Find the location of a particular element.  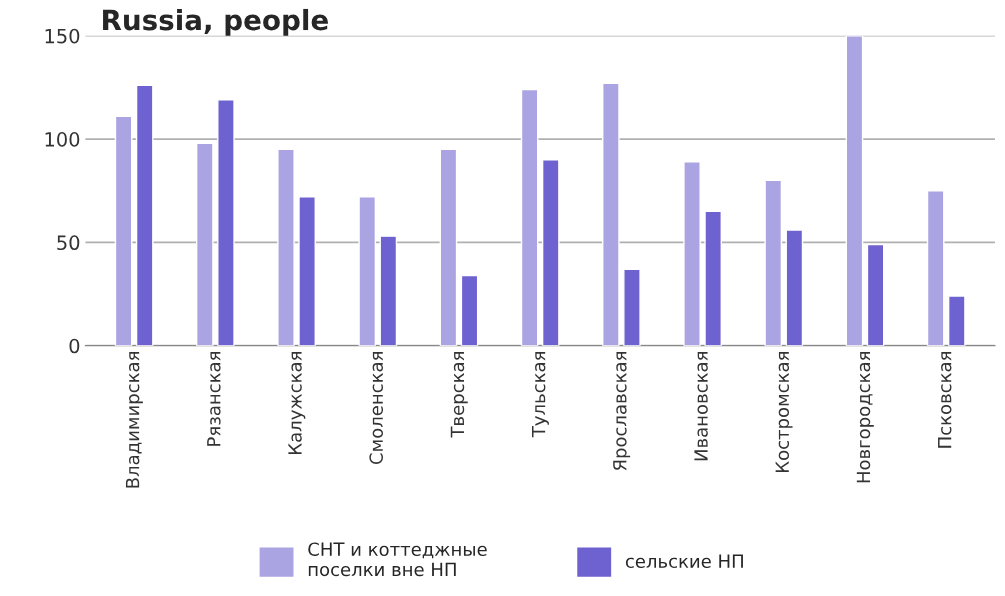

x-tick-label: Ивановская is located at coordinates (701, 406).